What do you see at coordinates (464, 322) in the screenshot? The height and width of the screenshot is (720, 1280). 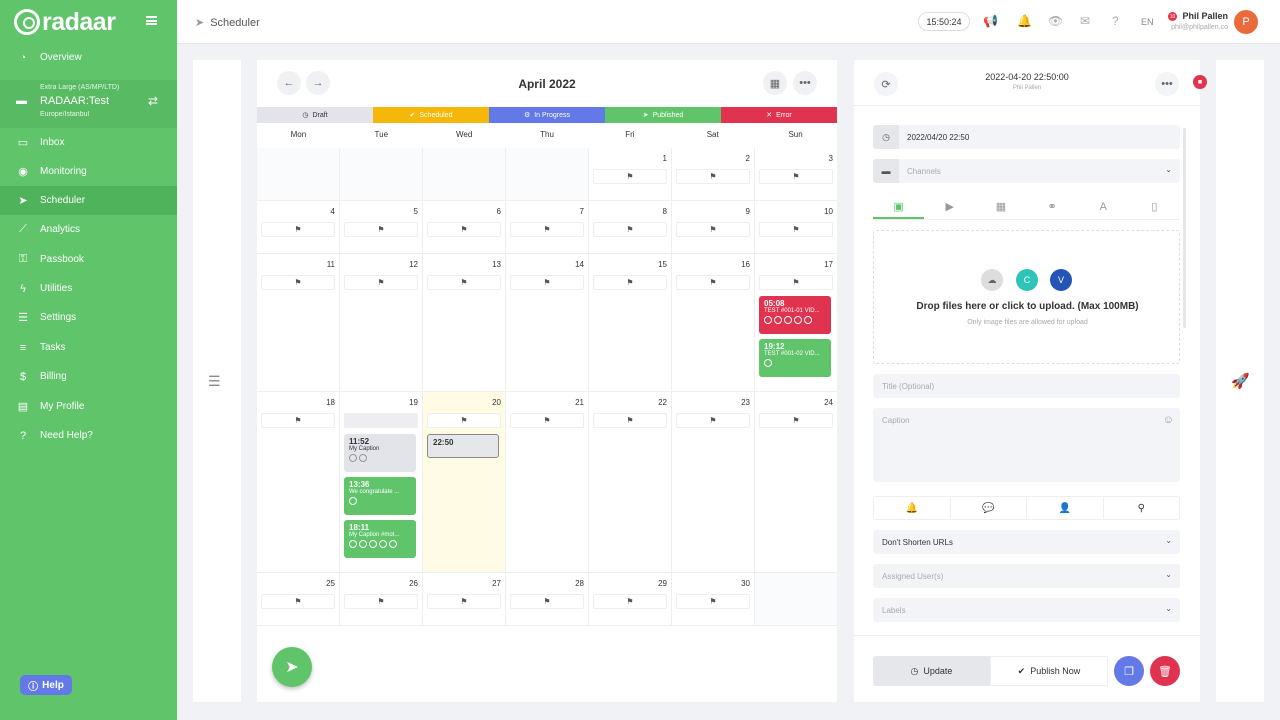 I see `calendar-day-13: 13 ⚑` at bounding box center [464, 322].